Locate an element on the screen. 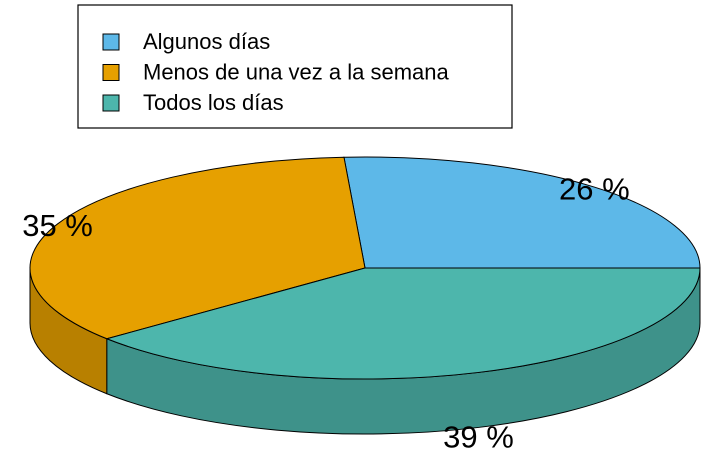 This screenshot has height=458, width=702. data-label: 35 % is located at coordinates (57, 225).